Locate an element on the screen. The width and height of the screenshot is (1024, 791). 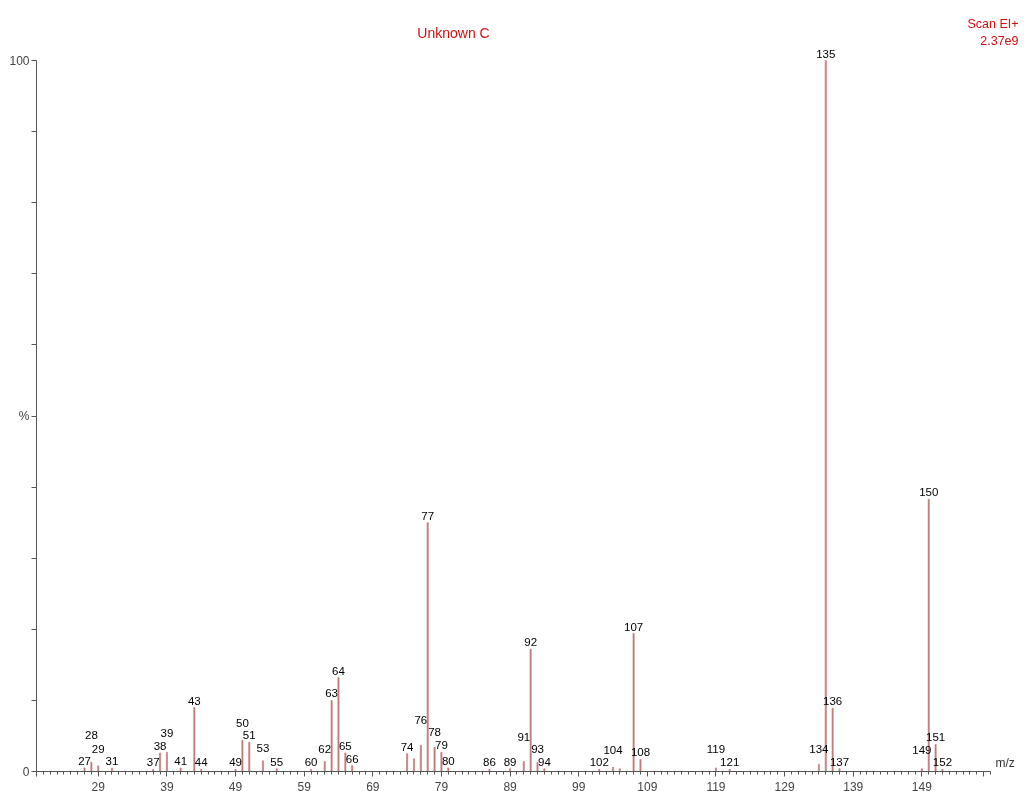
annotation: 64 is located at coordinates (339, 670).